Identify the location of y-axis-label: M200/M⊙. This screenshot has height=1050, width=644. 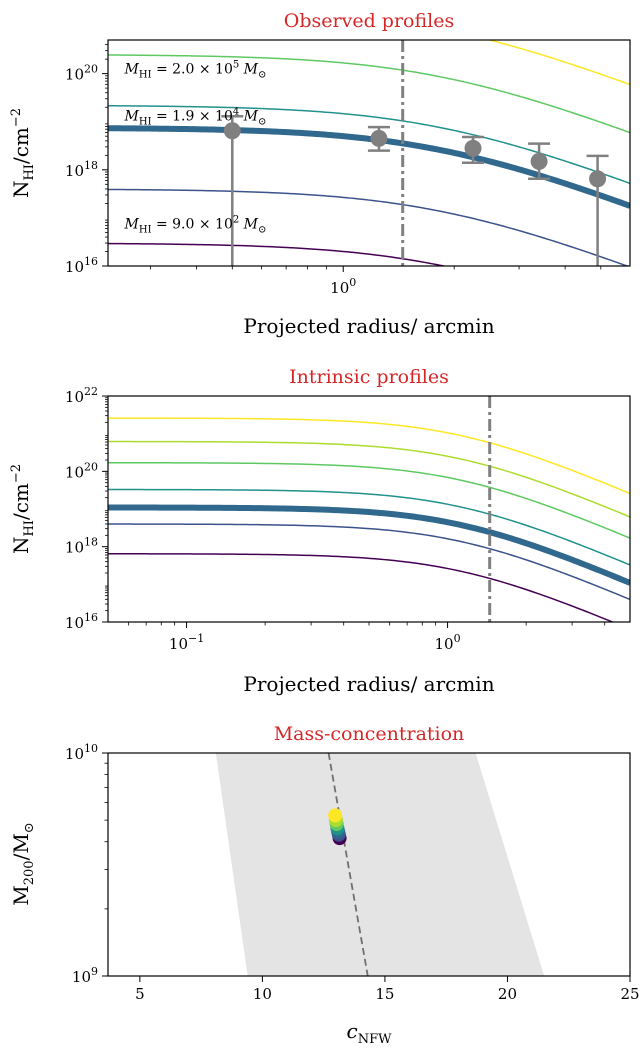
(23, 863).